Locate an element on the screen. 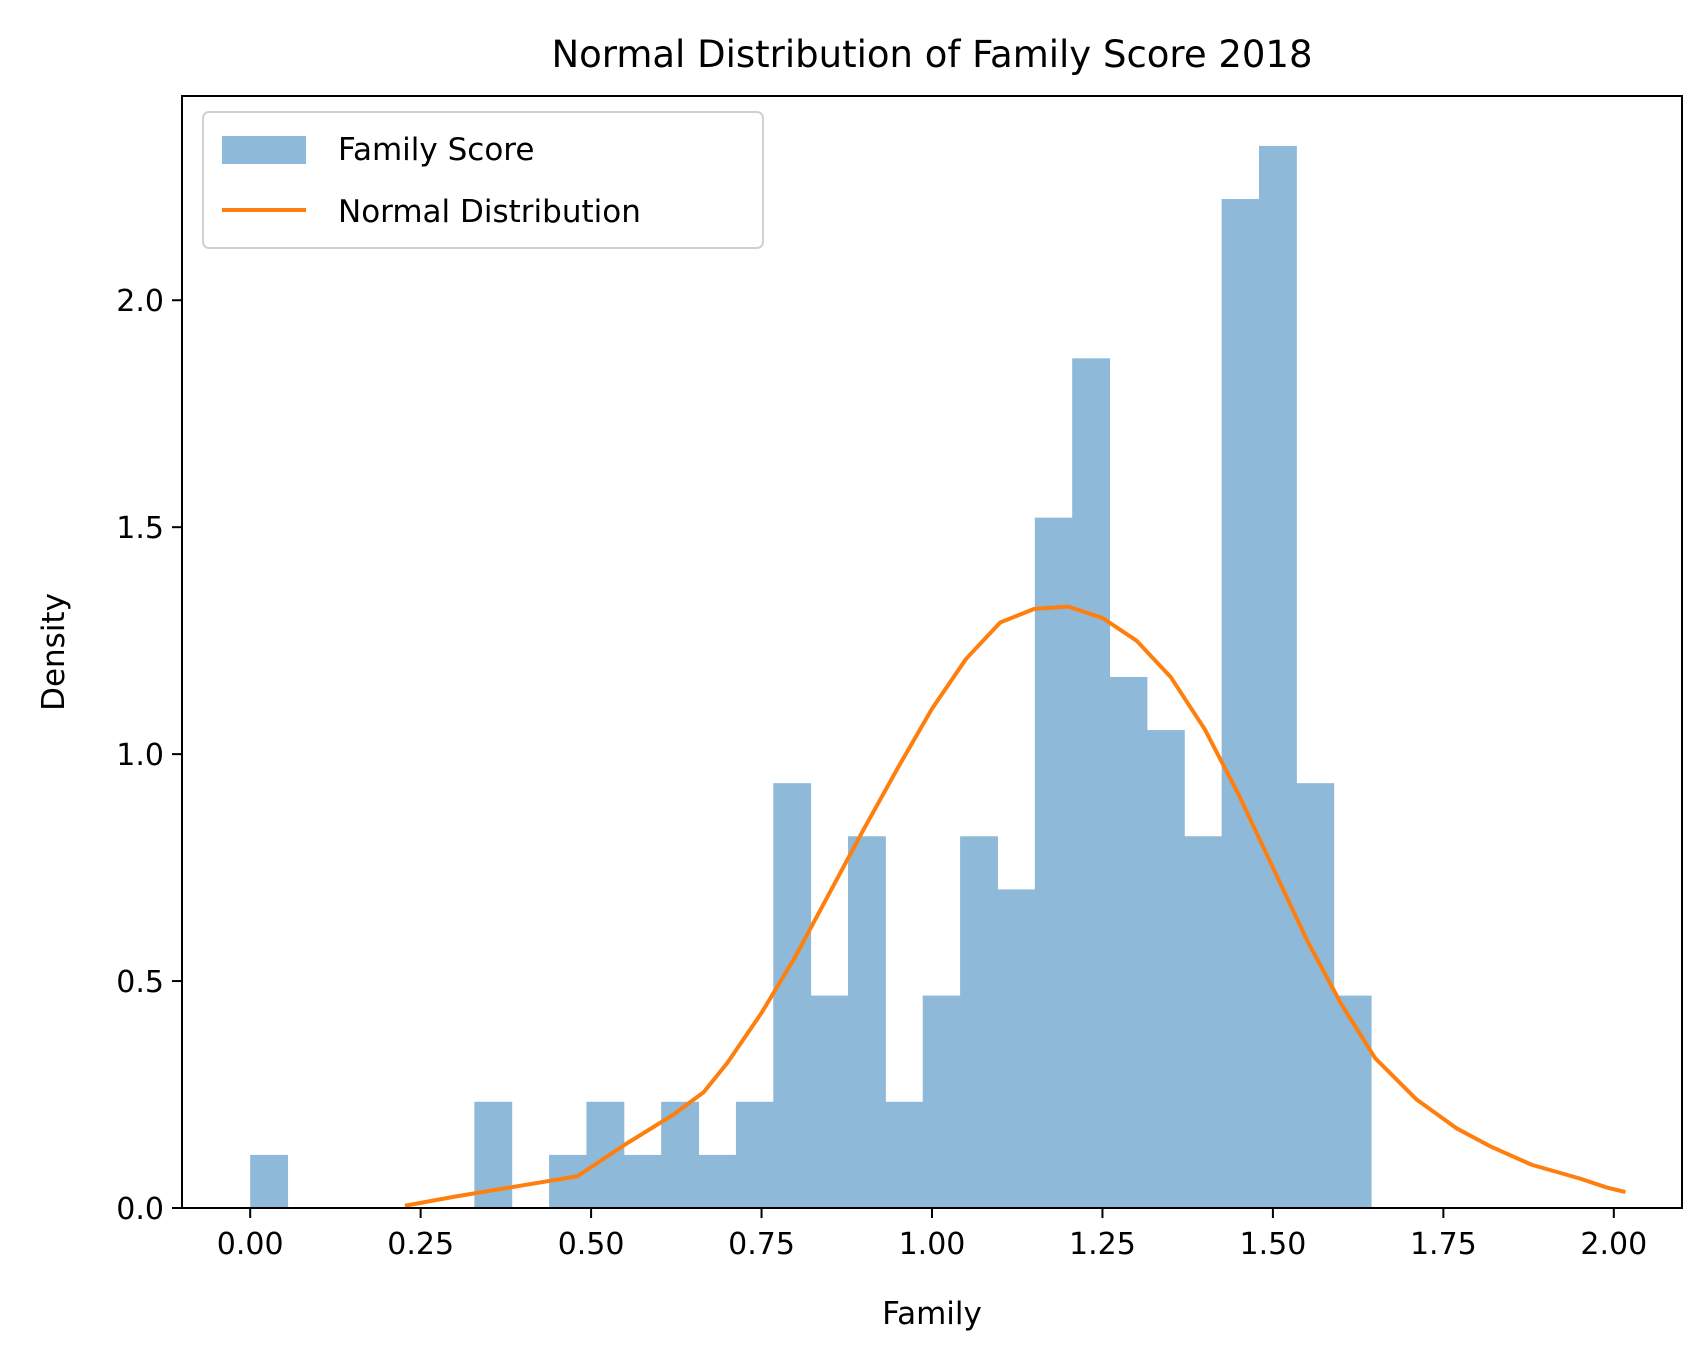  x-tick-label: 0.50 is located at coordinates (591, 1244).